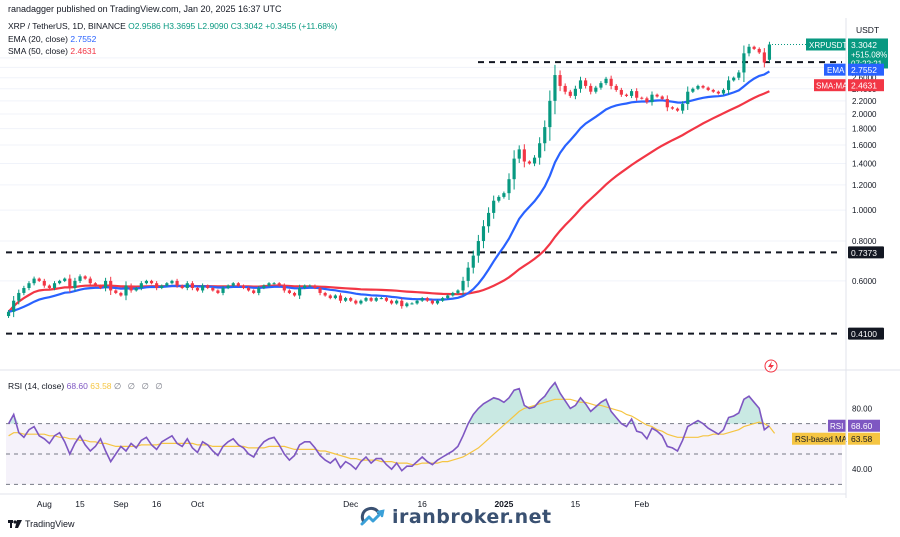 This screenshot has width=900, height=537. I want to click on rsi-axis: 80.00 40.00, so click(862, 439).